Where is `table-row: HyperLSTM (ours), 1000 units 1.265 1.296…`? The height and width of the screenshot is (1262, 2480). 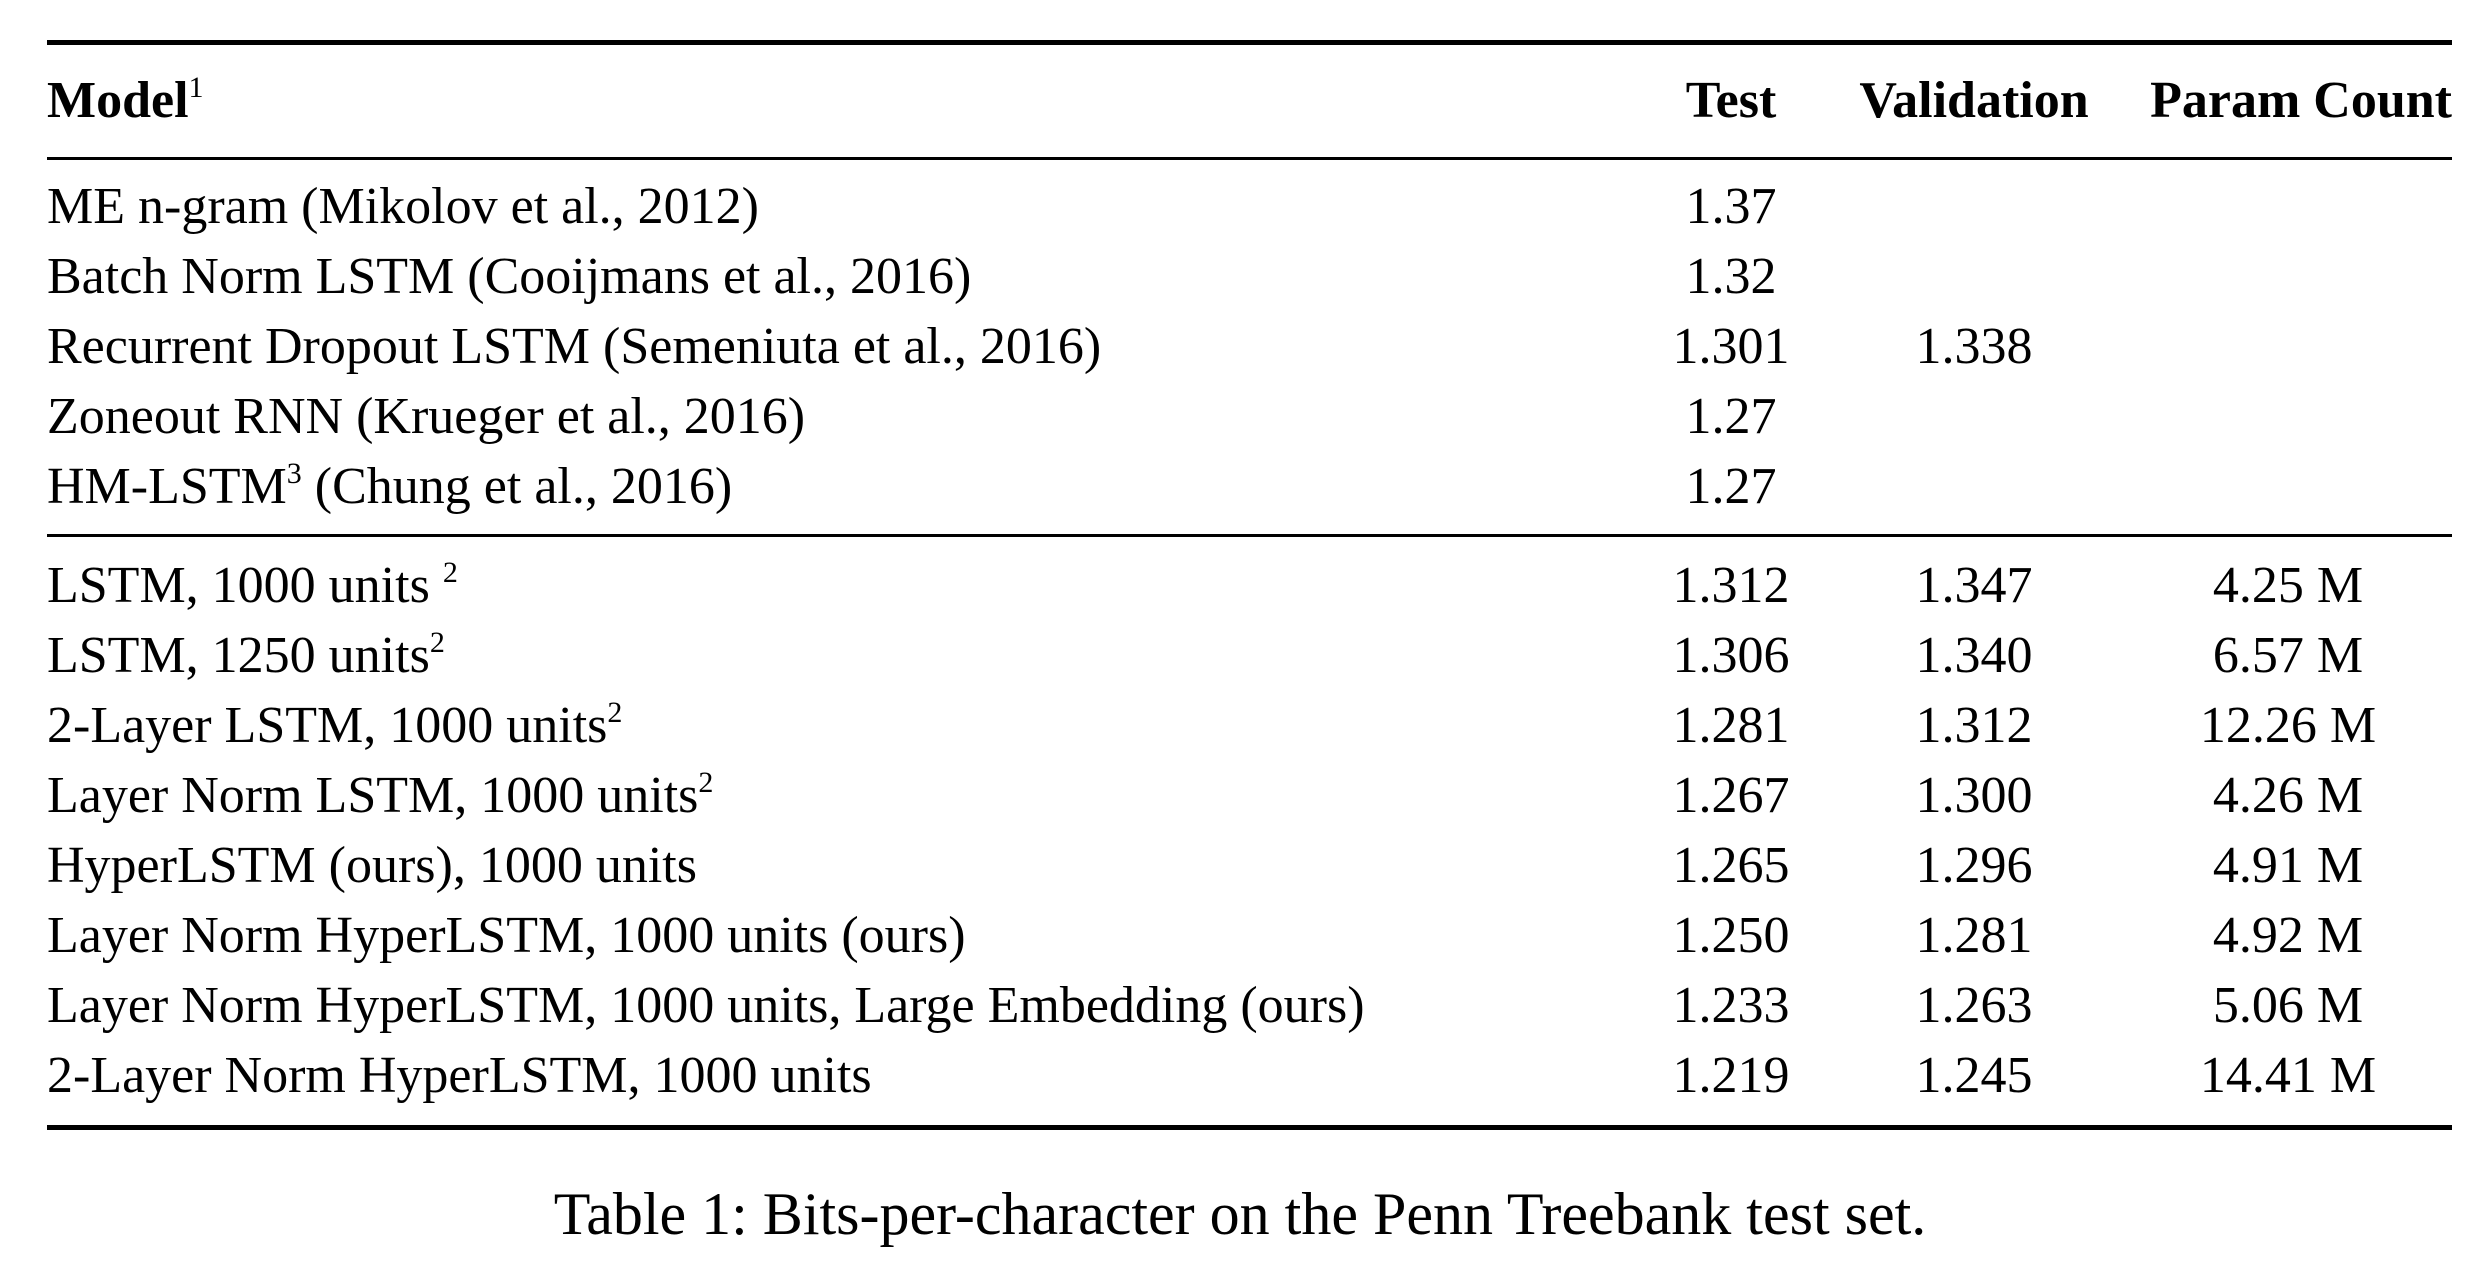 table-row: HyperLSTM (ours), 1000 units 1.265 1.296… is located at coordinates (1249, 866).